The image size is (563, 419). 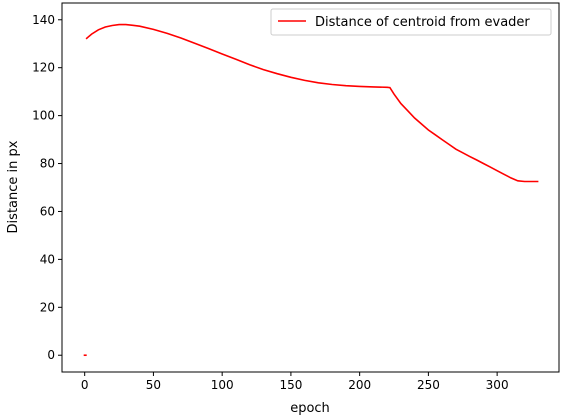 What do you see at coordinates (359, 385) in the screenshot?
I see `x-tick-label: 200` at bounding box center [359, 385].